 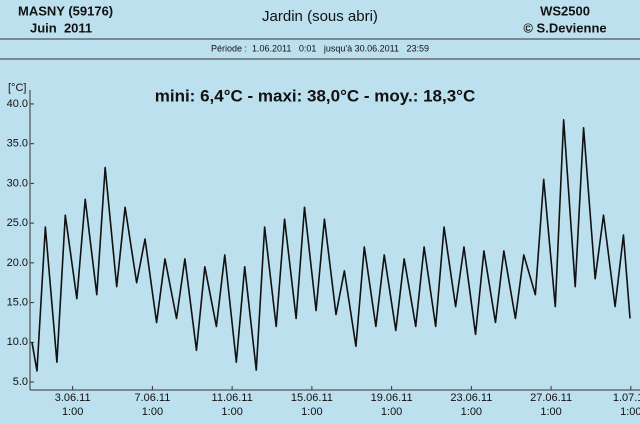 What do you see at coordinates (17, 303) in the screenshot?
I see `y-tick-label: 15.0` at bounding box center [17, 303].